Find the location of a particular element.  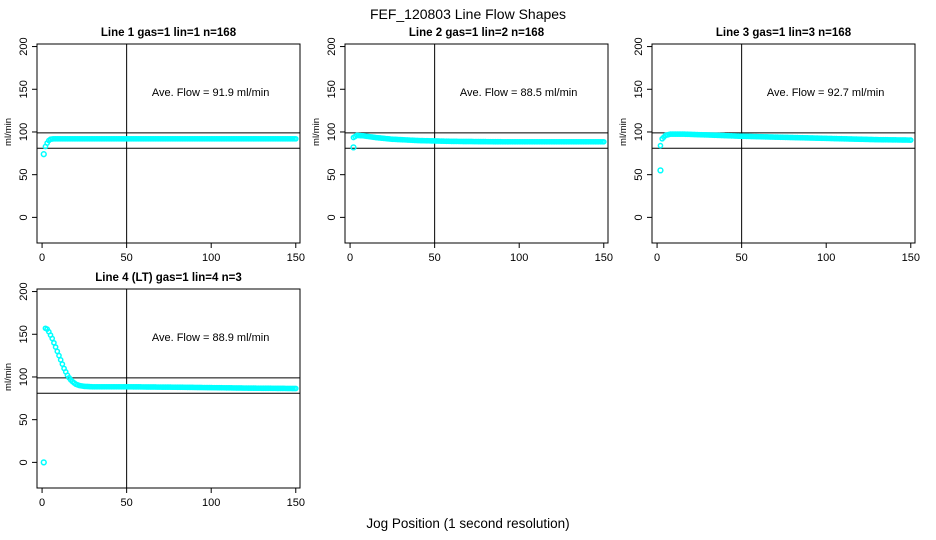

figure-title: FEF_120803 Line Flow Shapes is located at coordinates (468, 14).